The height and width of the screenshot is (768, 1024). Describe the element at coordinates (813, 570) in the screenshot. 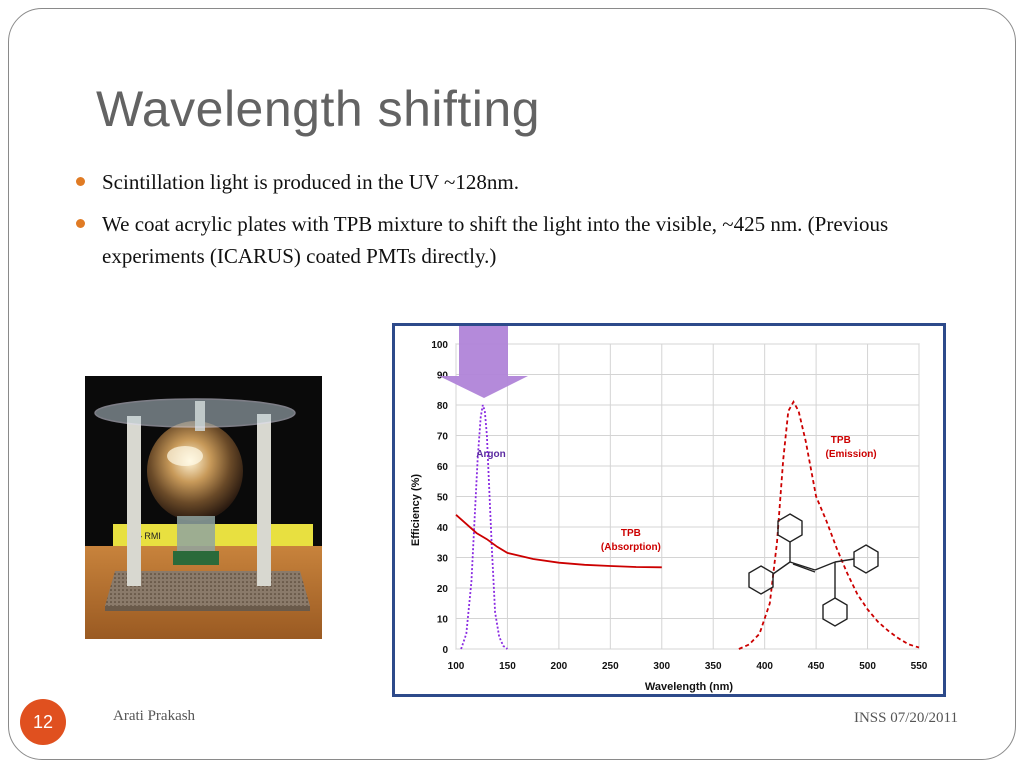

I see `tpb-molecule-icon` at that location.